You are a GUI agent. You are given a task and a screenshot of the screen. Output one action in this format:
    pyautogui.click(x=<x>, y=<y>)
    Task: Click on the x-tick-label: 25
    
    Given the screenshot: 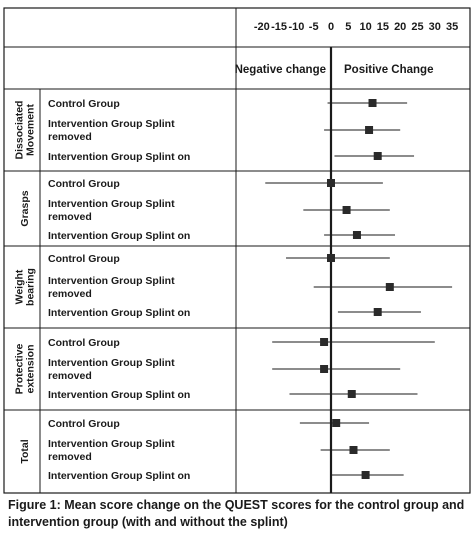 What is the action you would take?
    pyautogui.click(x=417, y=27)
    